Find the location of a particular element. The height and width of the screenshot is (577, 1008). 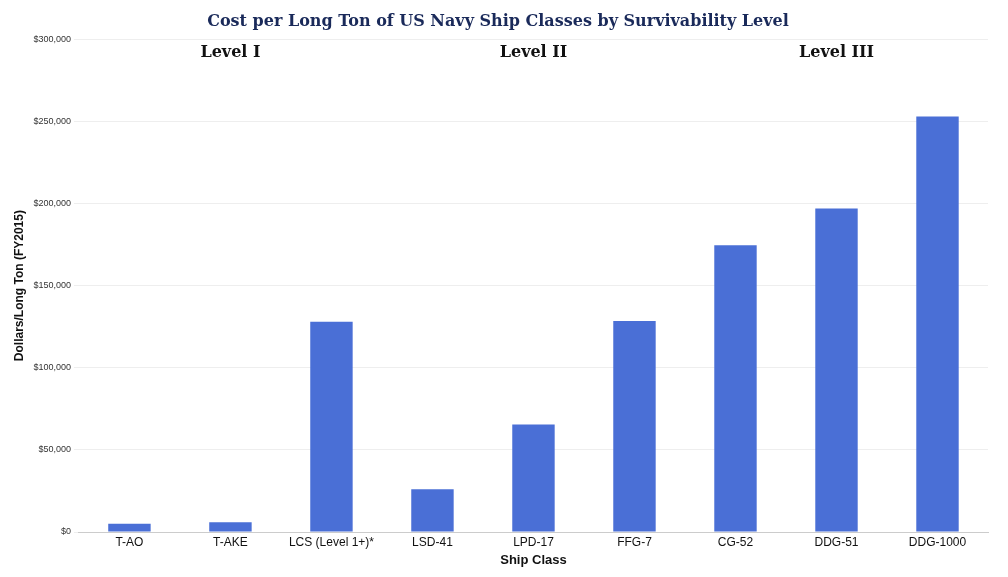

y-tick-label: $200,000 is located at coordinates (52, 202).